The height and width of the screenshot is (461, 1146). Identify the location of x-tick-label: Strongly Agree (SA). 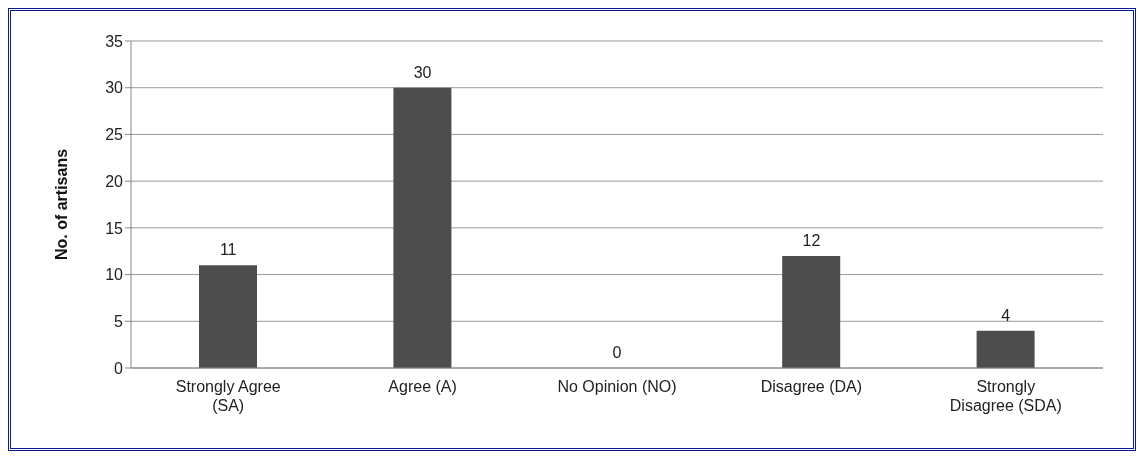
(228, 396).